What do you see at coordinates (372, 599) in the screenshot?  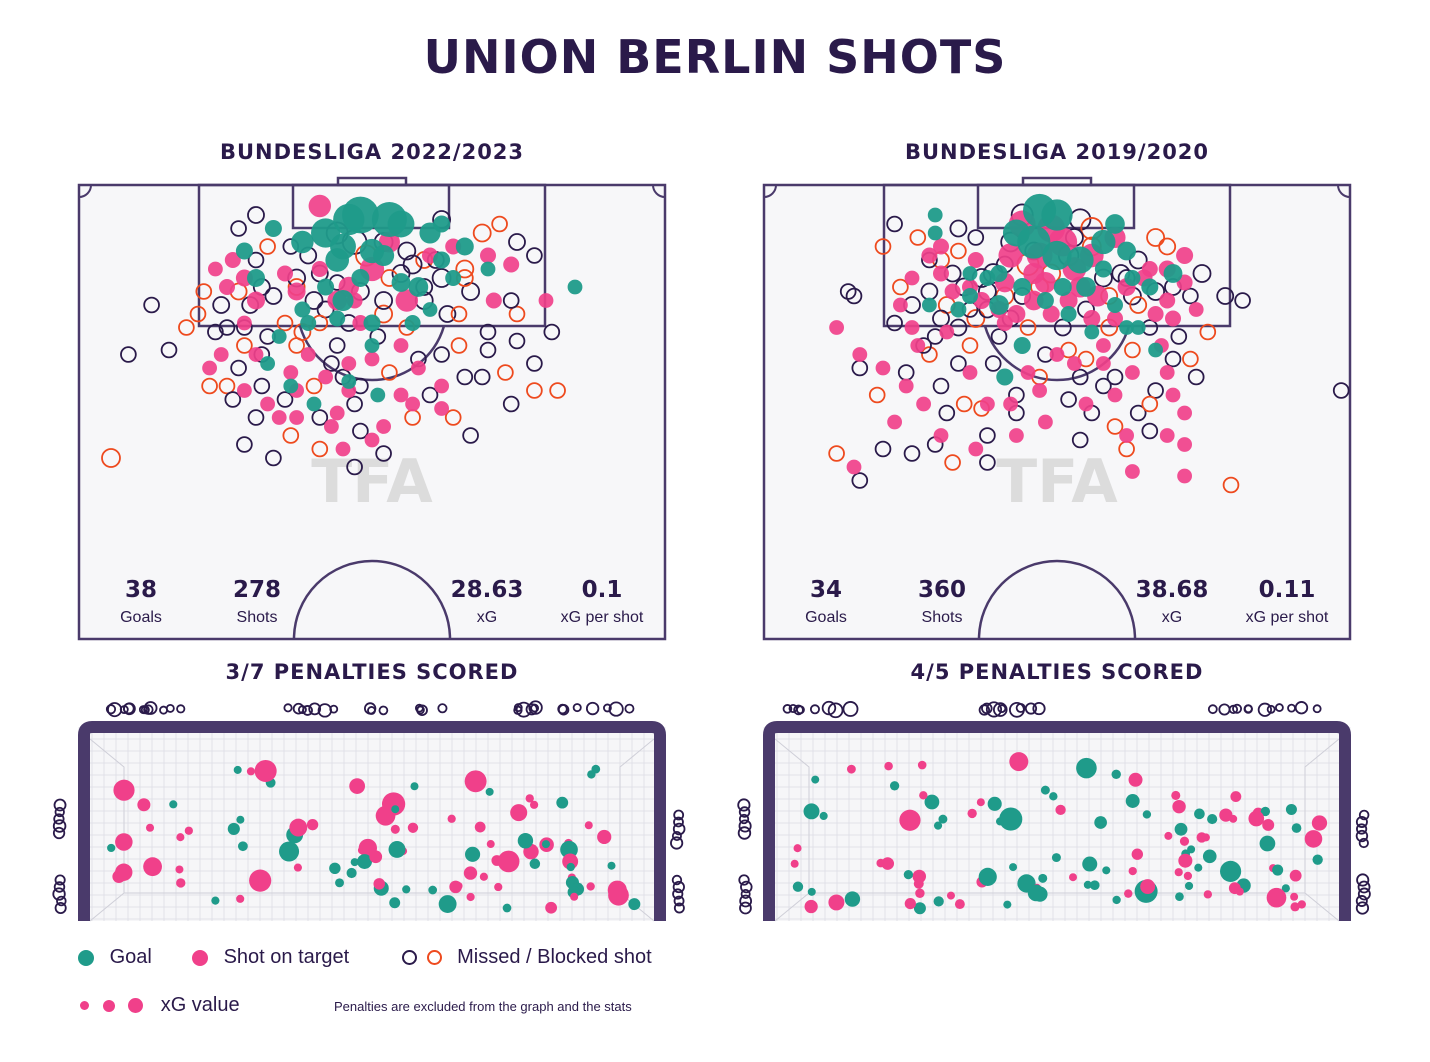 I see `centre-circle` at bounding box center [372, 599].